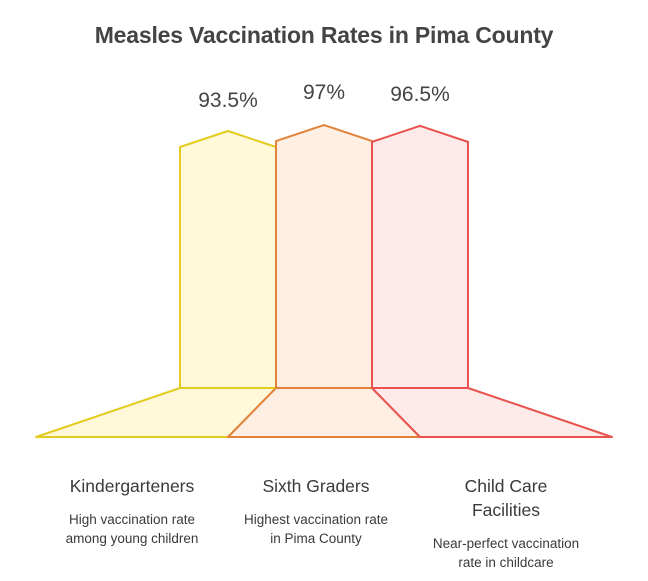 Image resolution: width=648 pixels, height=581 pixels. I want to click on value-label-kindergarteners: 93.5%, so click(228, 100).